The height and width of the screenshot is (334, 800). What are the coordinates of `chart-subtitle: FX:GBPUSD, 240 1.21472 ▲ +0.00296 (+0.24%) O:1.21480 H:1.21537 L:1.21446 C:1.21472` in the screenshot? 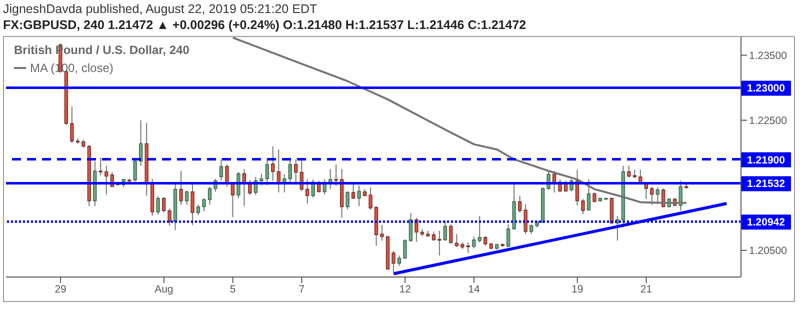 It's located at (264, 25).